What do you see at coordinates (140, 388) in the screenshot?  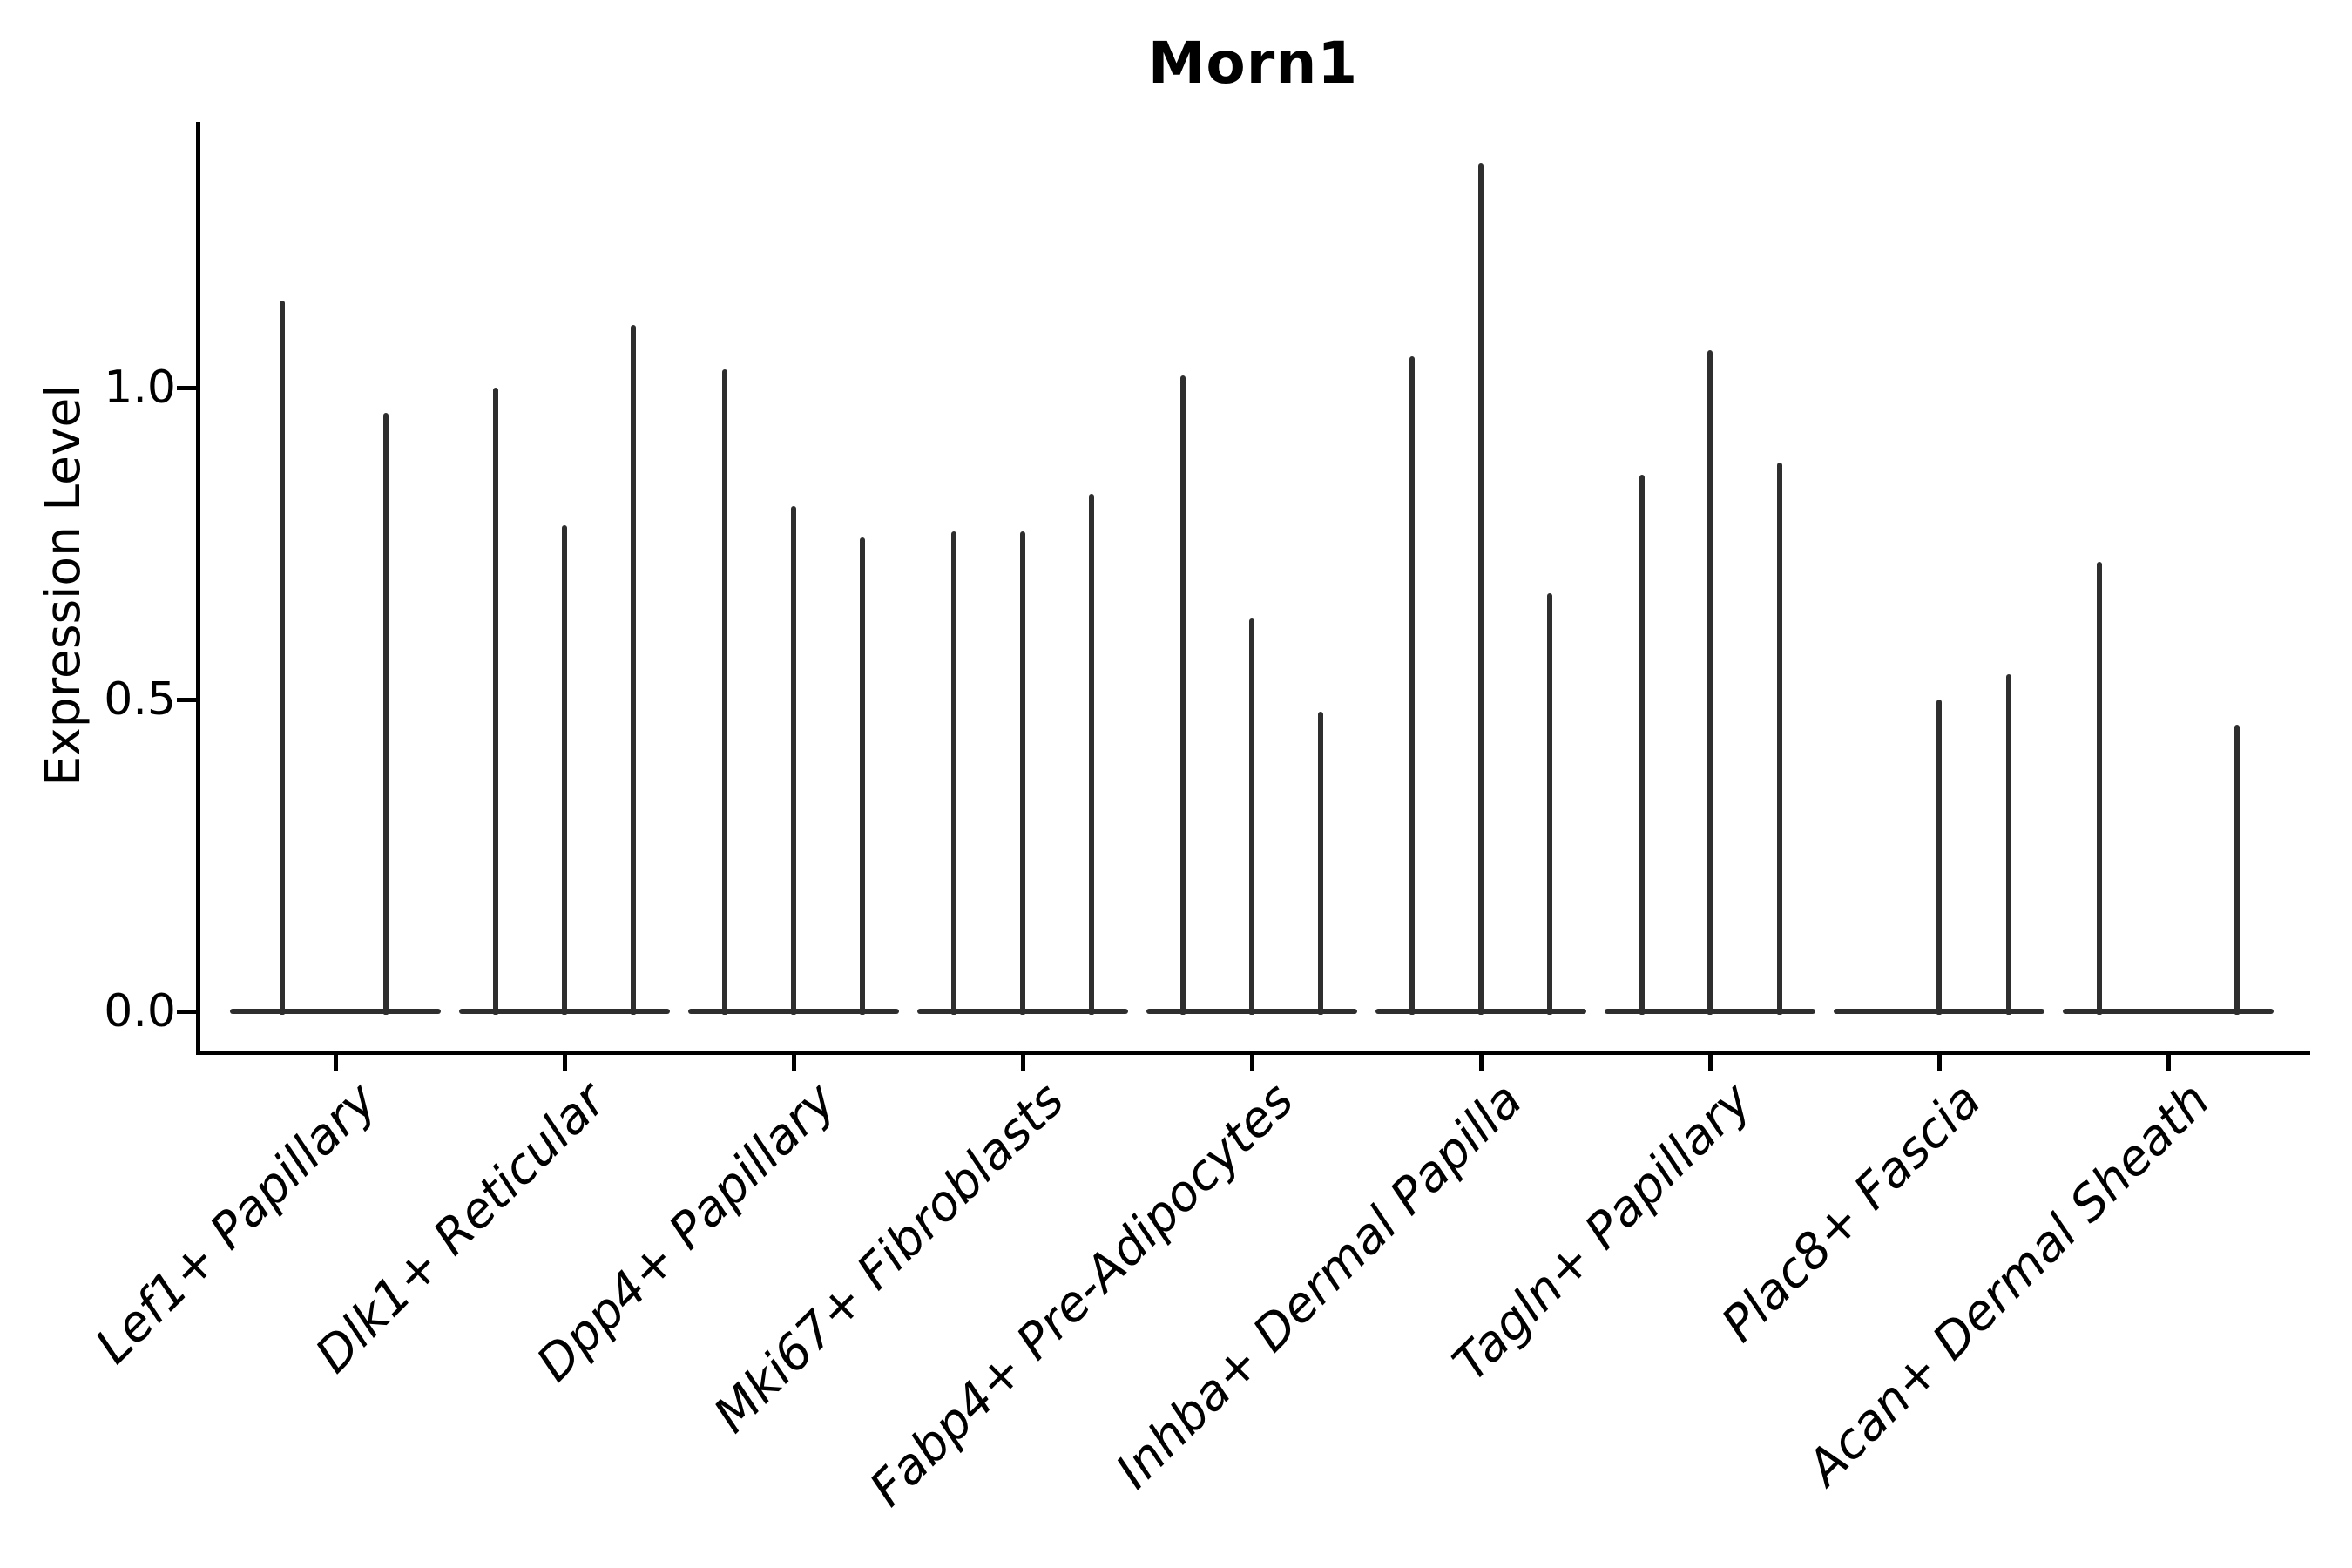 I see `y-tick-label: 1.0` at bounding box center [140, 388].